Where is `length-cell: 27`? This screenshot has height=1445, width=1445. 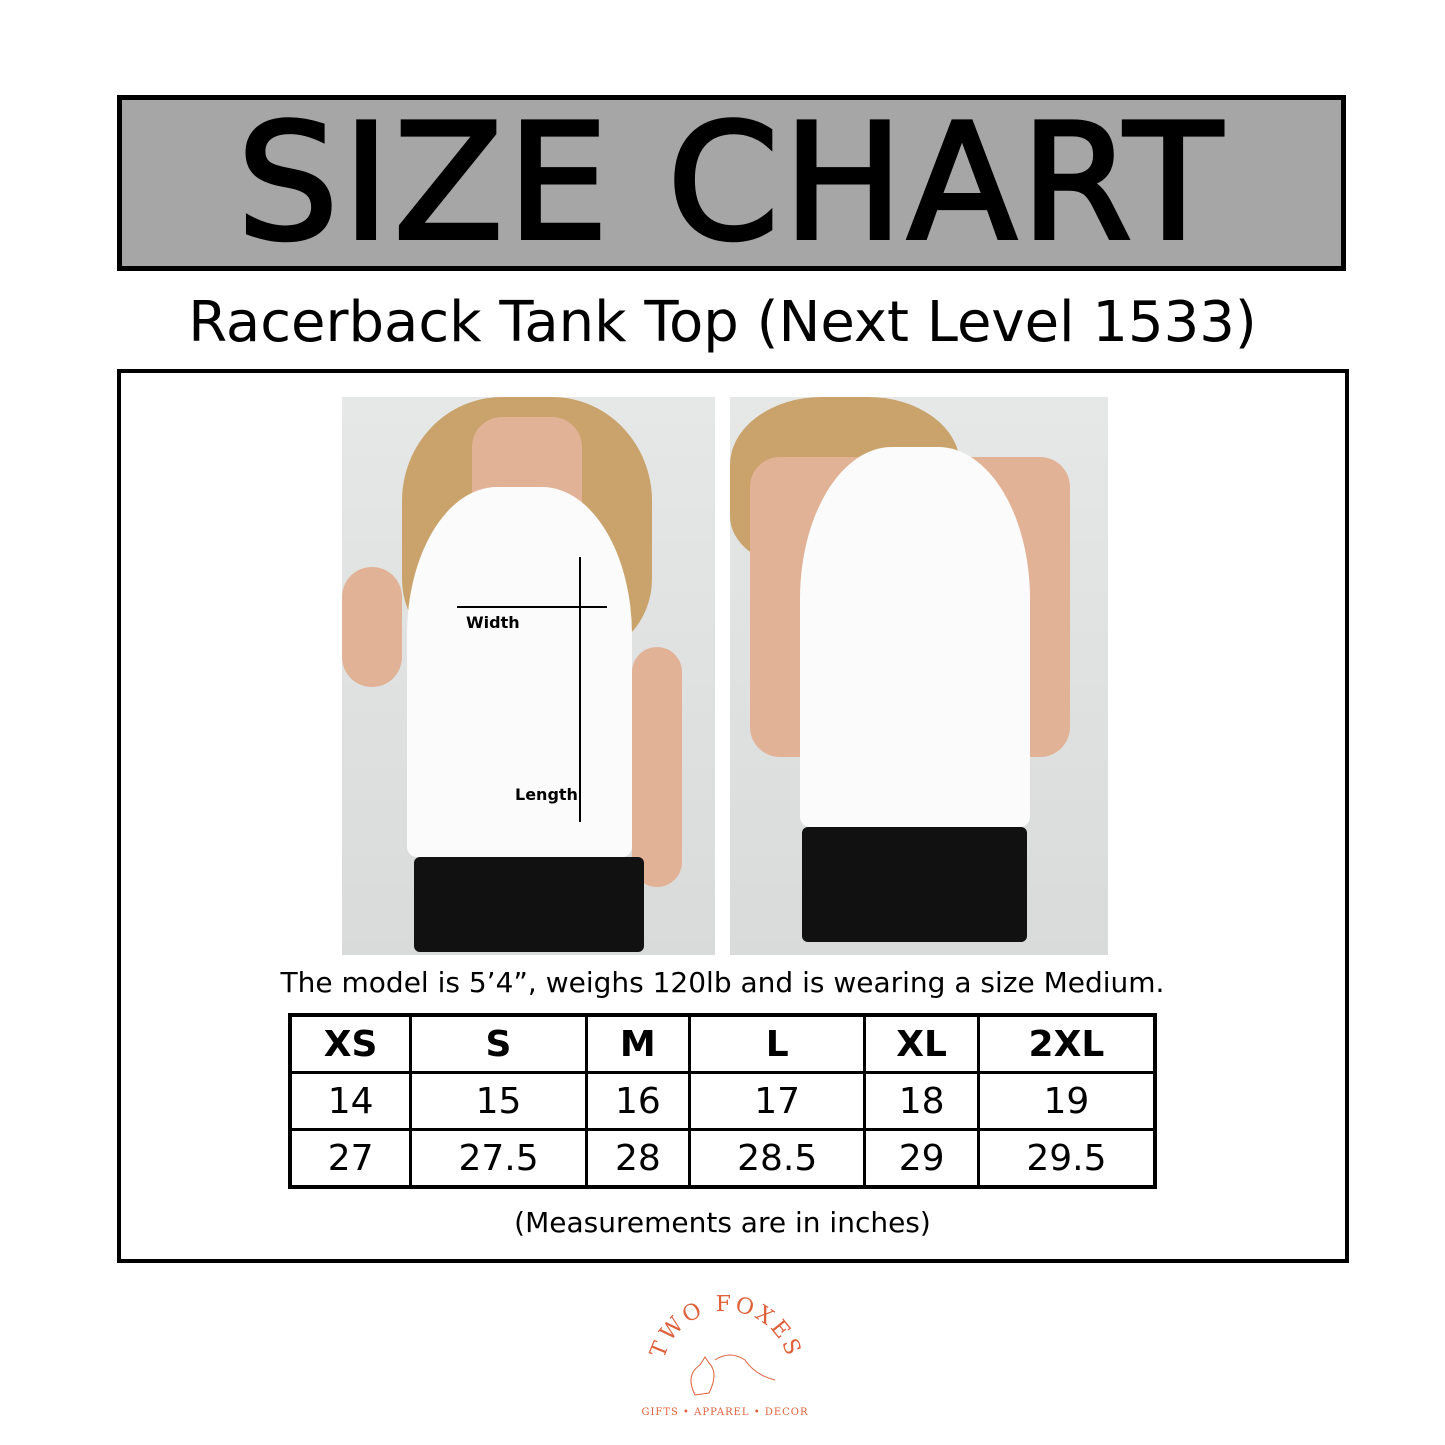 length-cell: 27 is located at coordinates (350, 1158).